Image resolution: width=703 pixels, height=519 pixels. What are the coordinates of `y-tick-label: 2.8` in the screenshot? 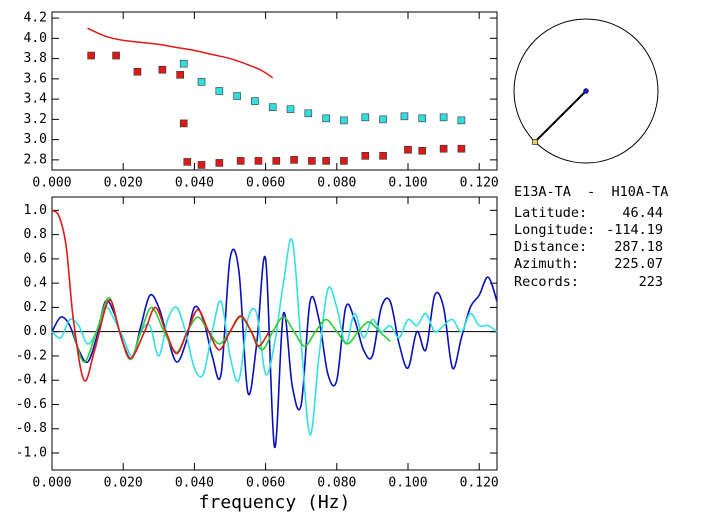 It's located at (35, 159).